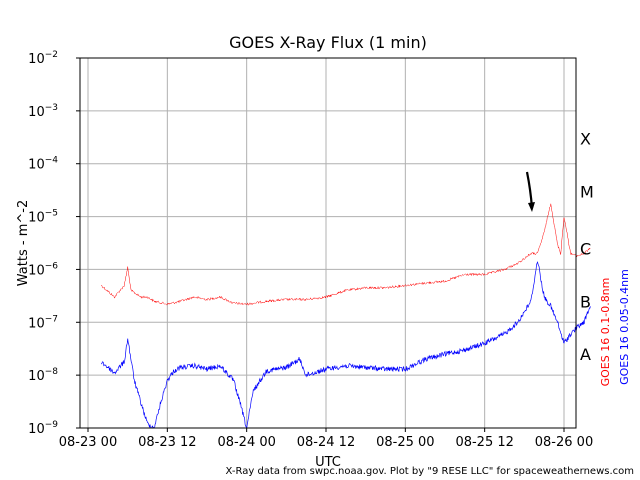  I want to click on flare-class-labels: X M C B A, so click(587, 246).